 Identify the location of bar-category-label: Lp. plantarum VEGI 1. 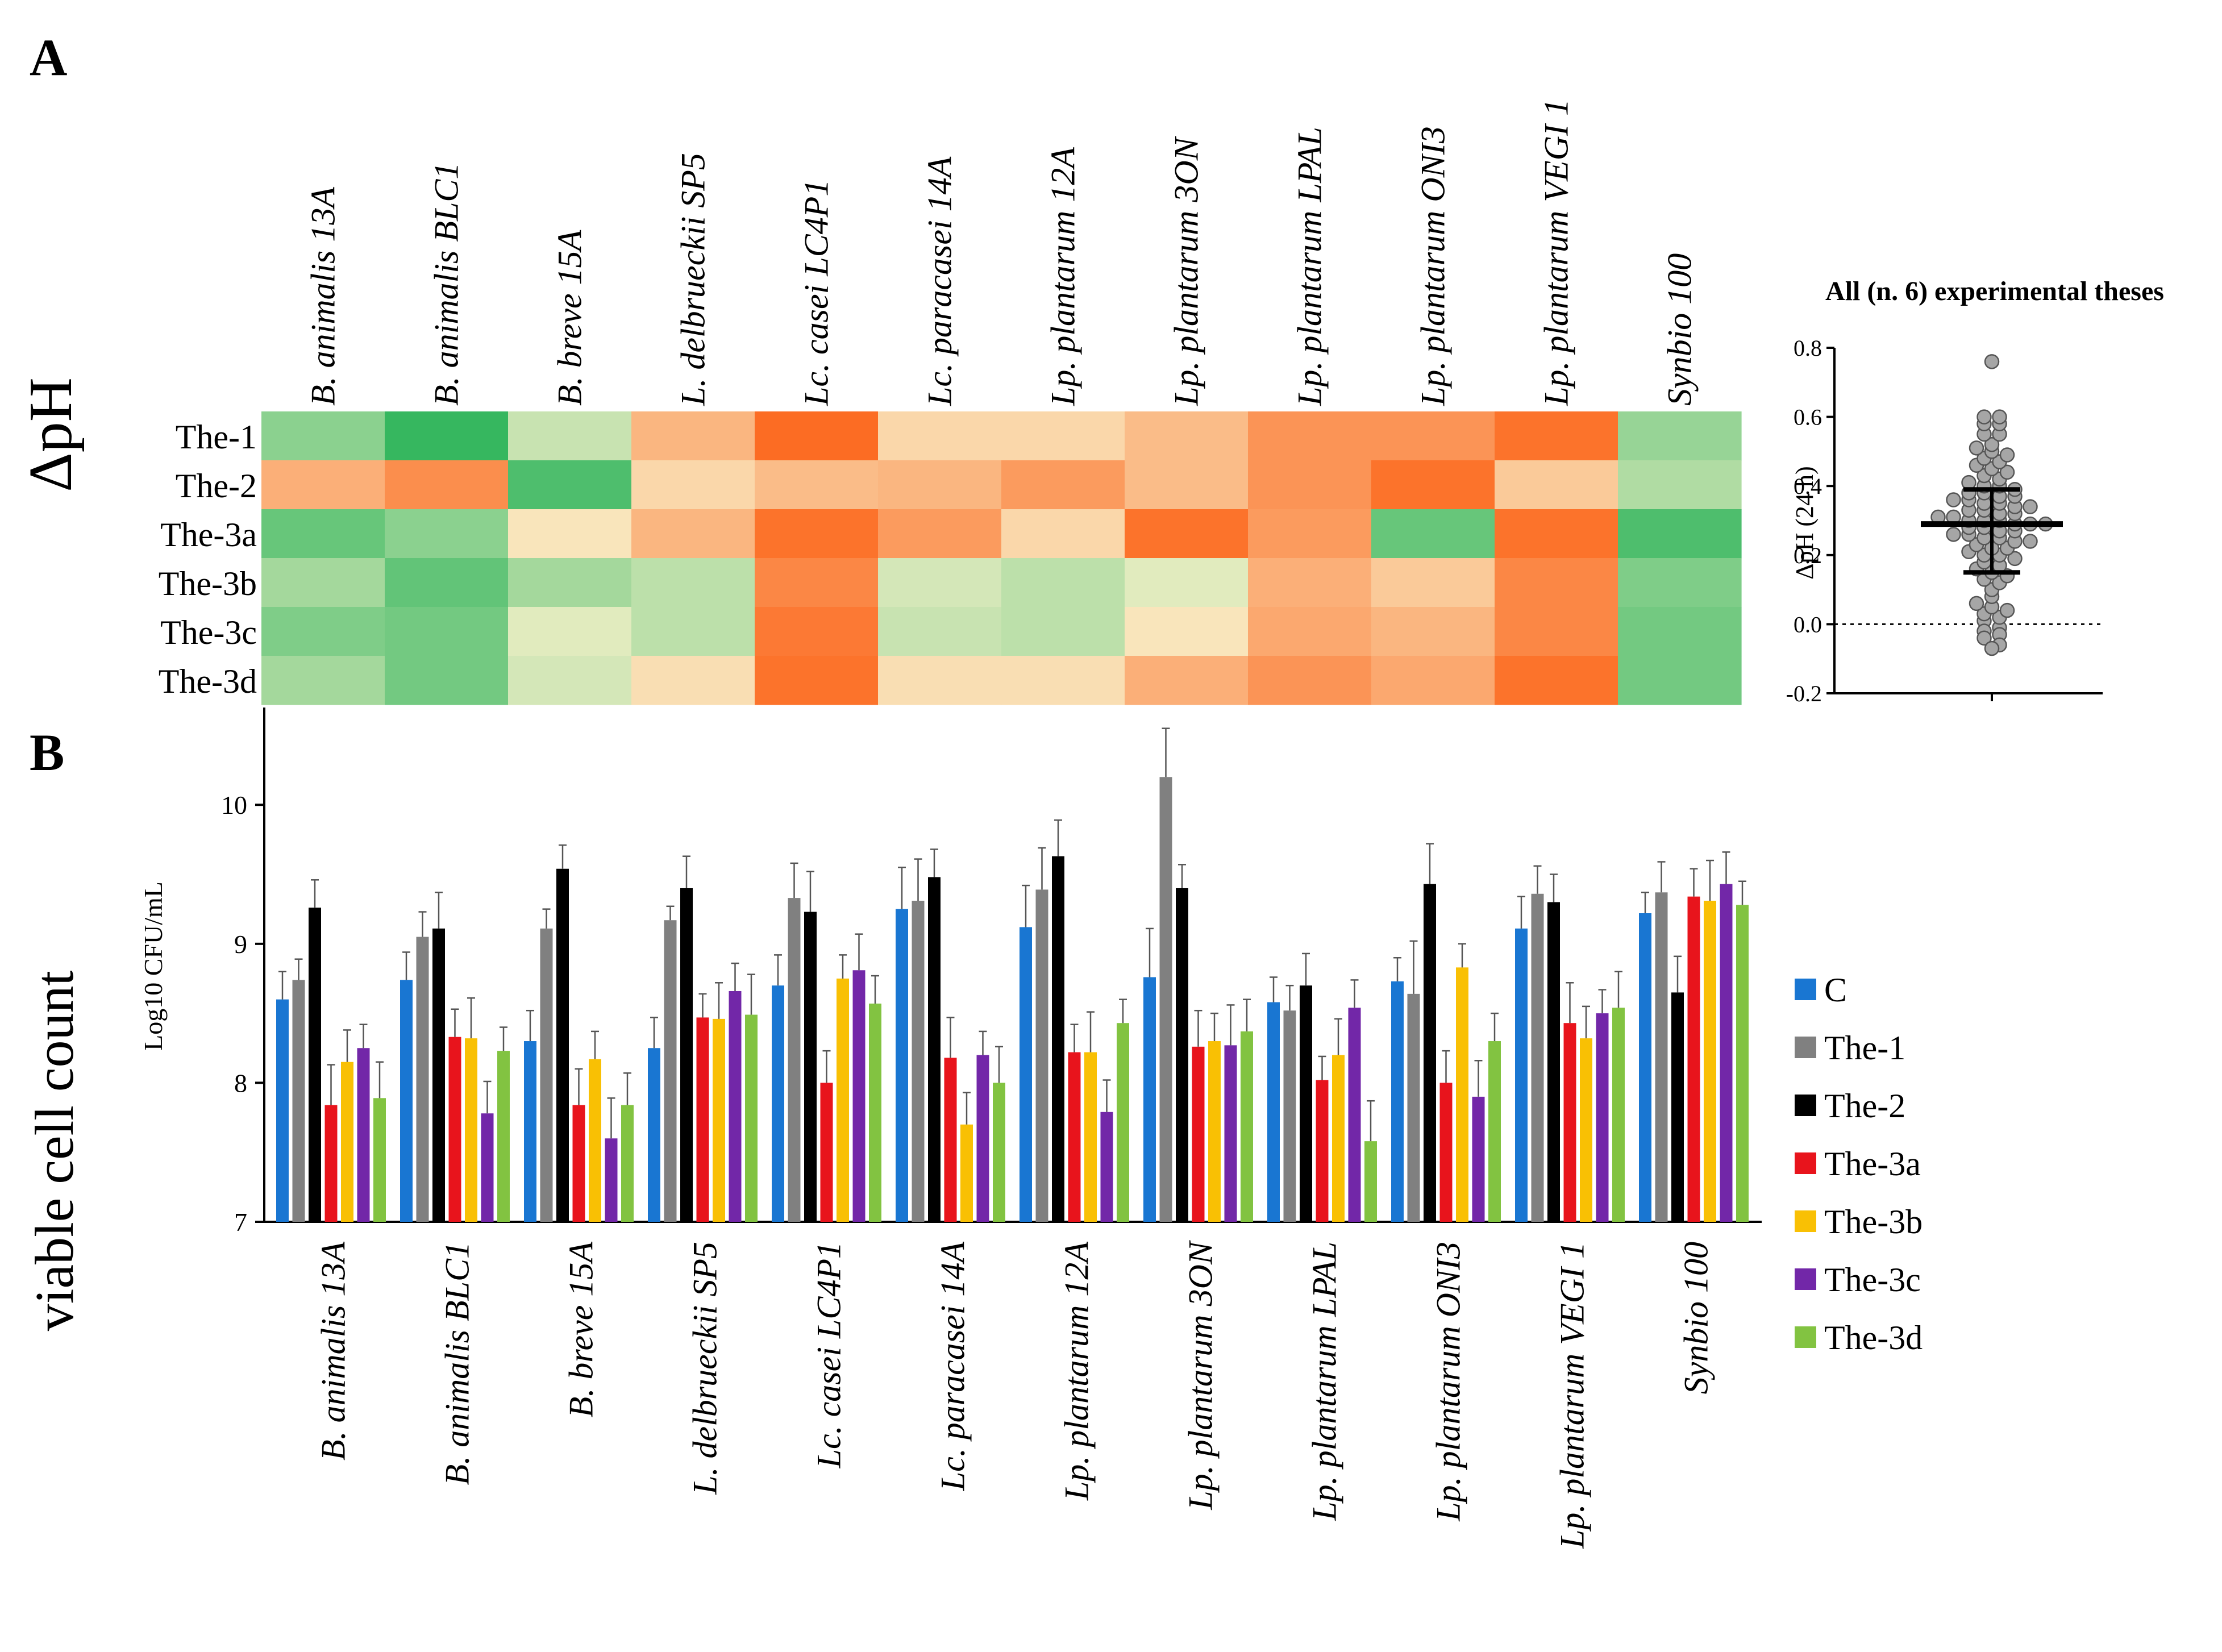
(1572, 1395).